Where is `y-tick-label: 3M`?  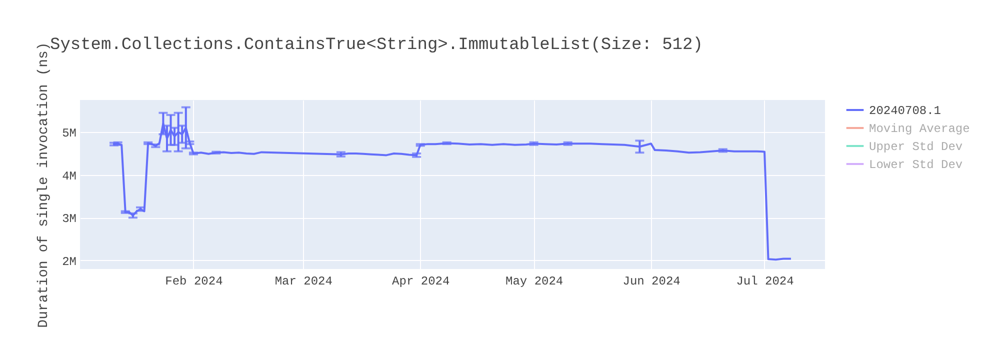 y-tick-label: 3M is located at coordinates (69, 219).